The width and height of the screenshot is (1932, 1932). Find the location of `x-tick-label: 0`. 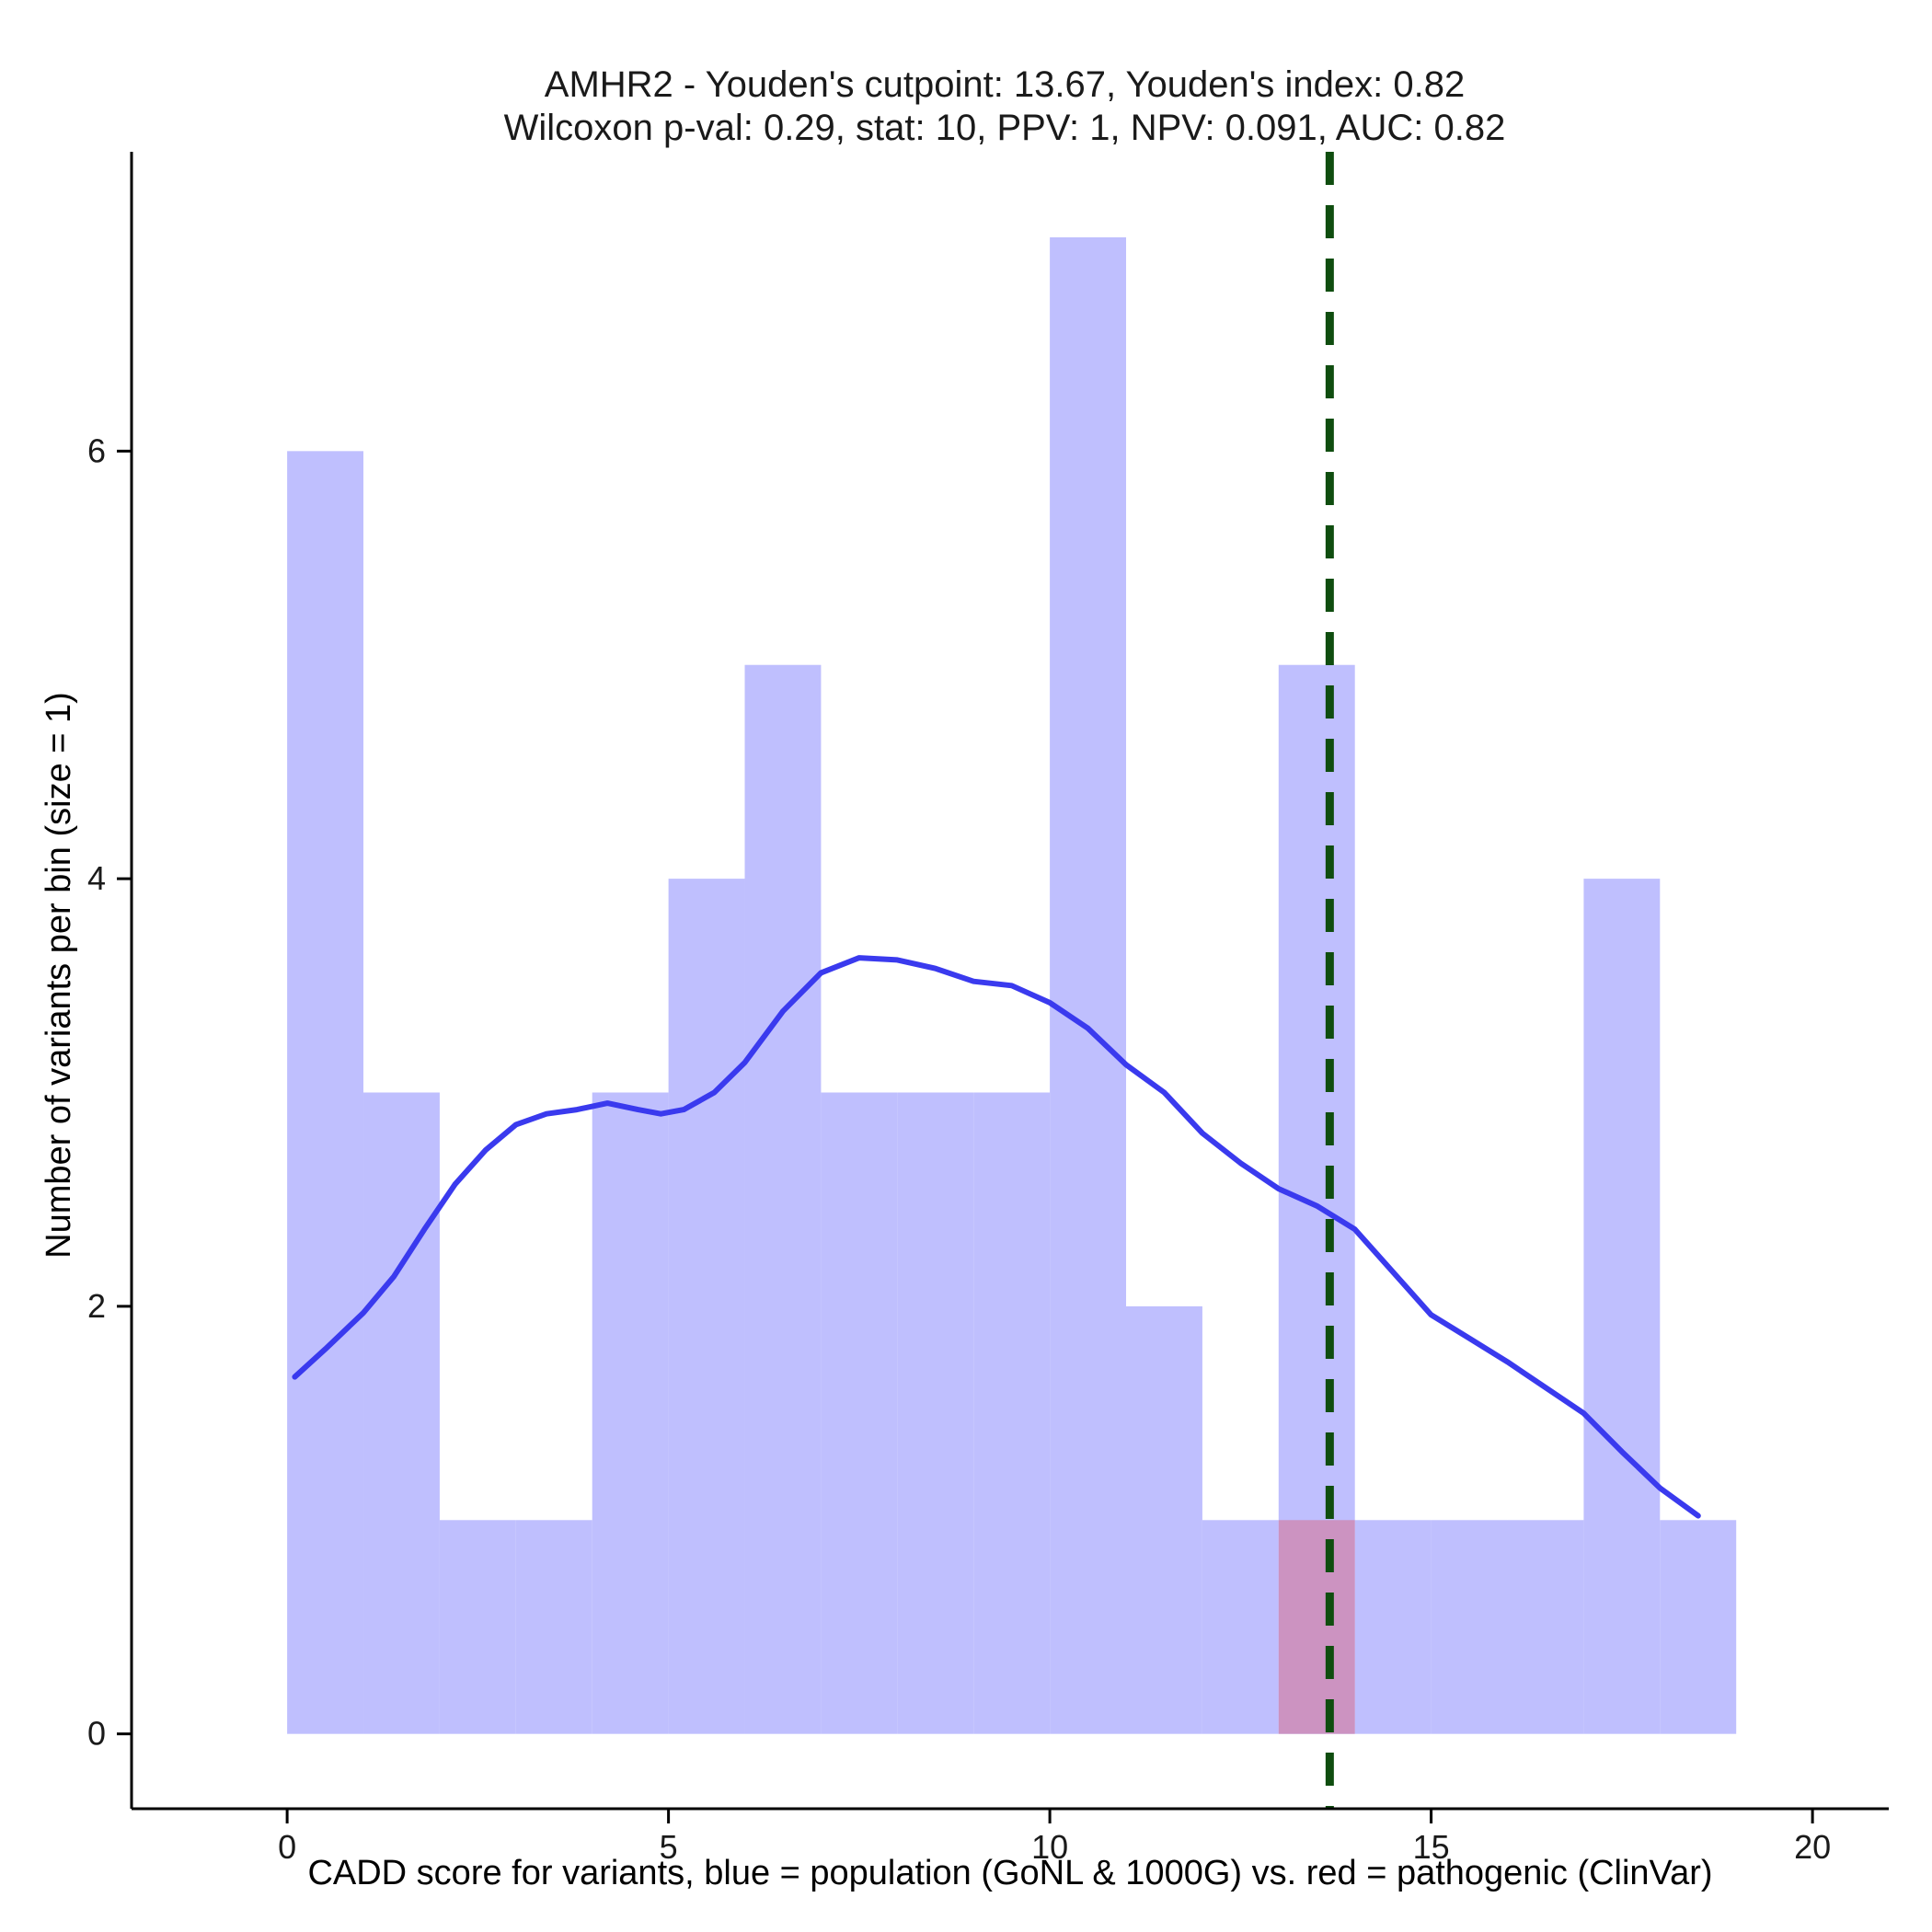

x-tick-label: 0 is located at coordinates (287, 1847).